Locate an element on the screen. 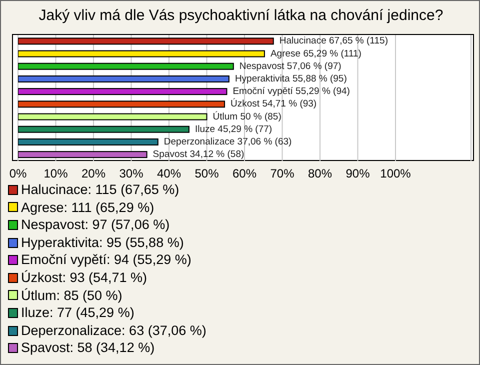  x-tick-label: 60% is located at coordinates (244, 173).